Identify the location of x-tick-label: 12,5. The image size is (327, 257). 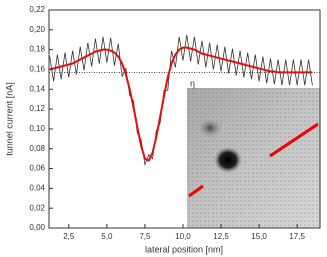
(221, 236).